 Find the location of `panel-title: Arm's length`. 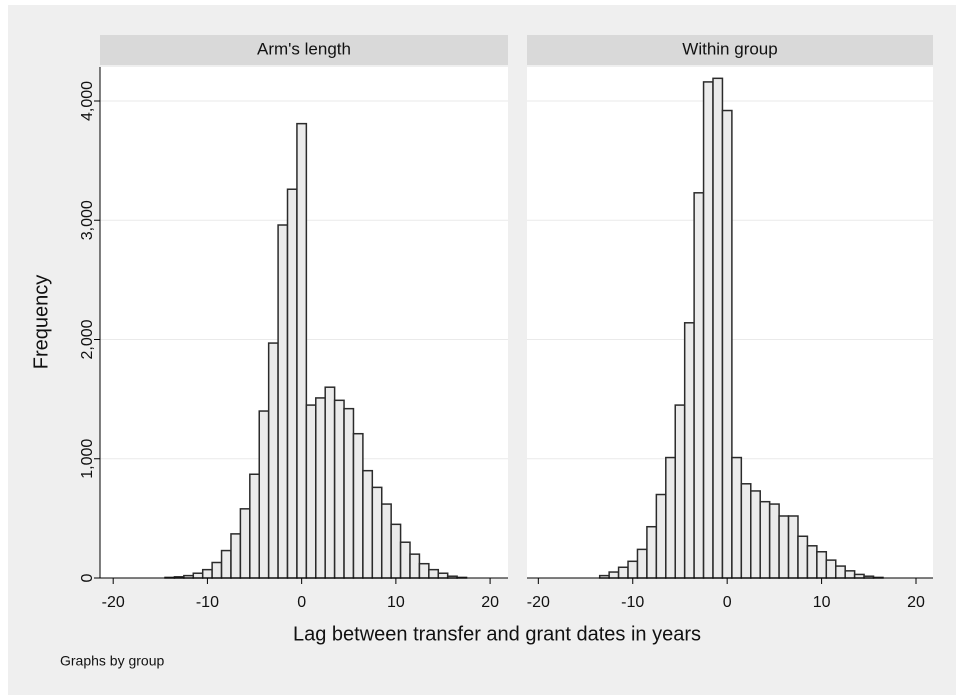

panel-title: Arm's length is located at coordinates (304, 48).